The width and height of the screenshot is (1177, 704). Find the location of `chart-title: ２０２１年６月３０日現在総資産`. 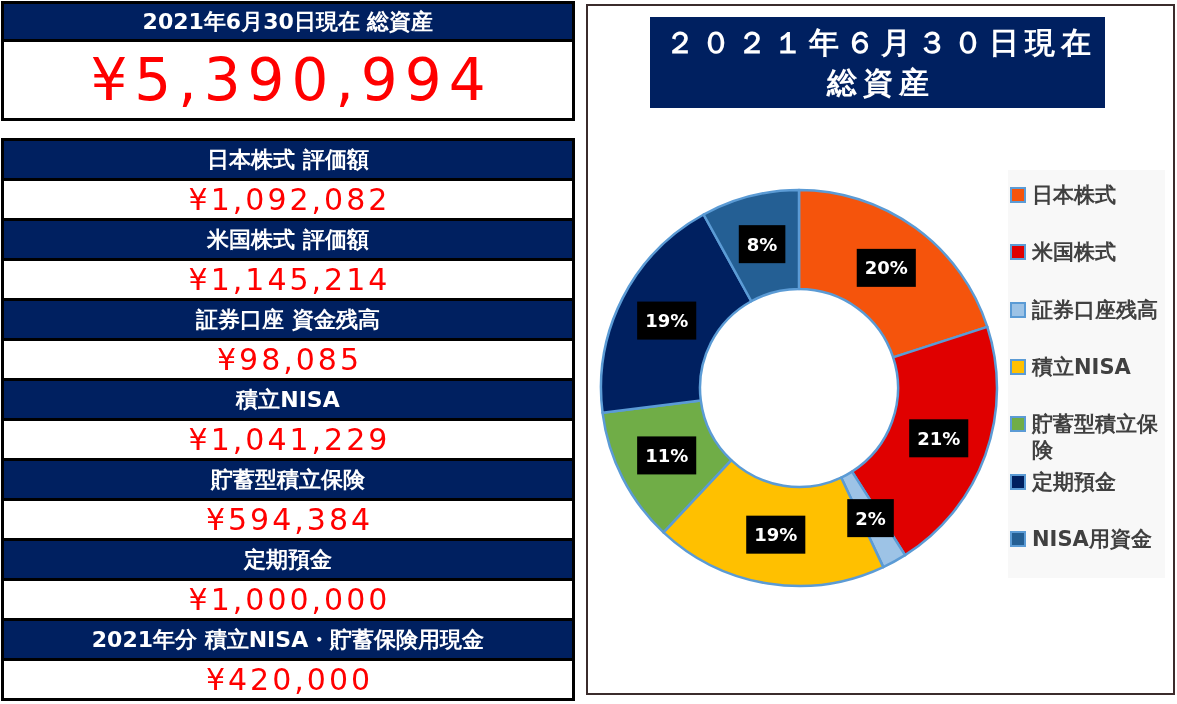

chart-title: ２０２１年６月３０日現在総資産 is located at coordinates (877, 62).